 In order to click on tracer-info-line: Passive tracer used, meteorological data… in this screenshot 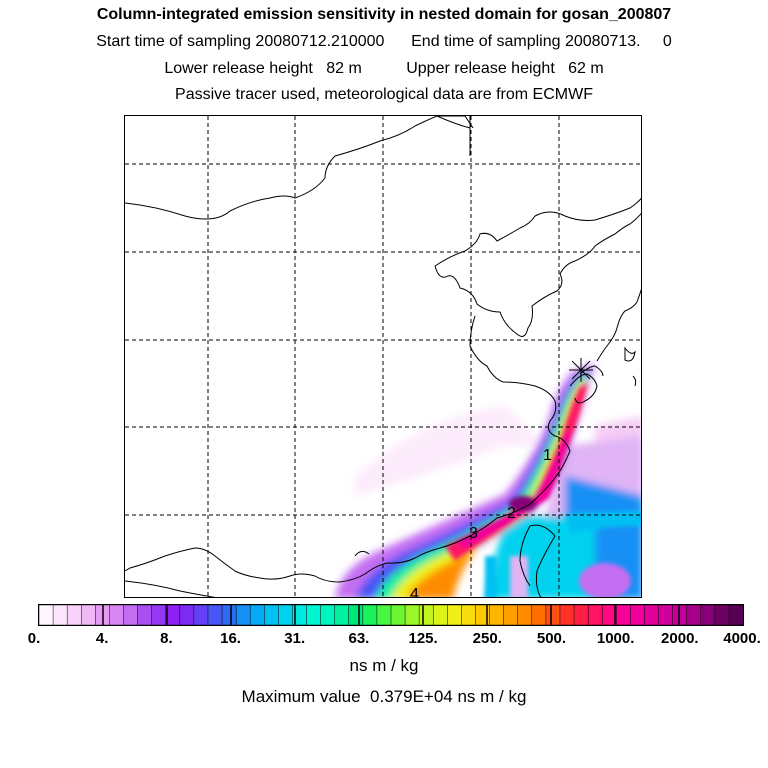, I will do `click(384, 94)`.